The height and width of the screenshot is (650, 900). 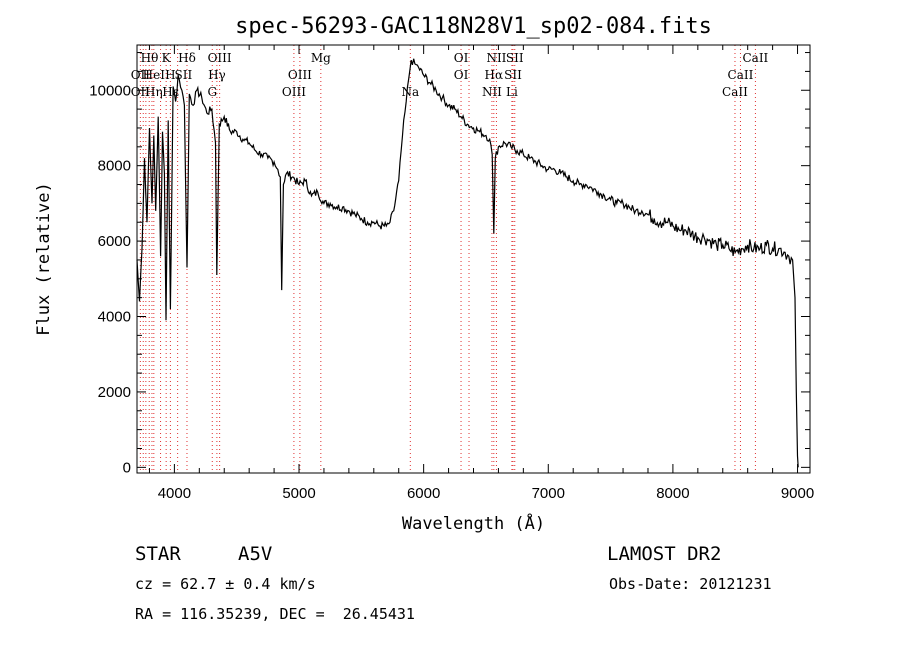 What do you see at coordinates (410, 92) in the screenshot?
I see `line-label: Na` at bounding box center [410, 92].